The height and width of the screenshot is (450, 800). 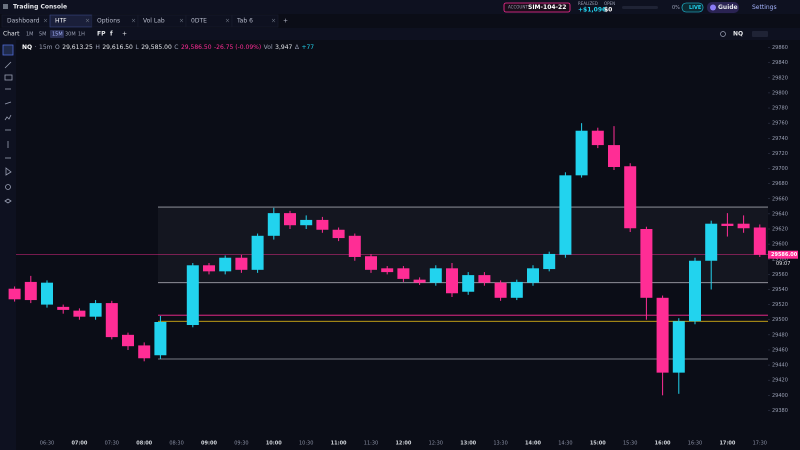 What do you see at coordinates (268, 47) in the screenshot?
I see `quote-part: Vol` at bounding box center [268, 47].